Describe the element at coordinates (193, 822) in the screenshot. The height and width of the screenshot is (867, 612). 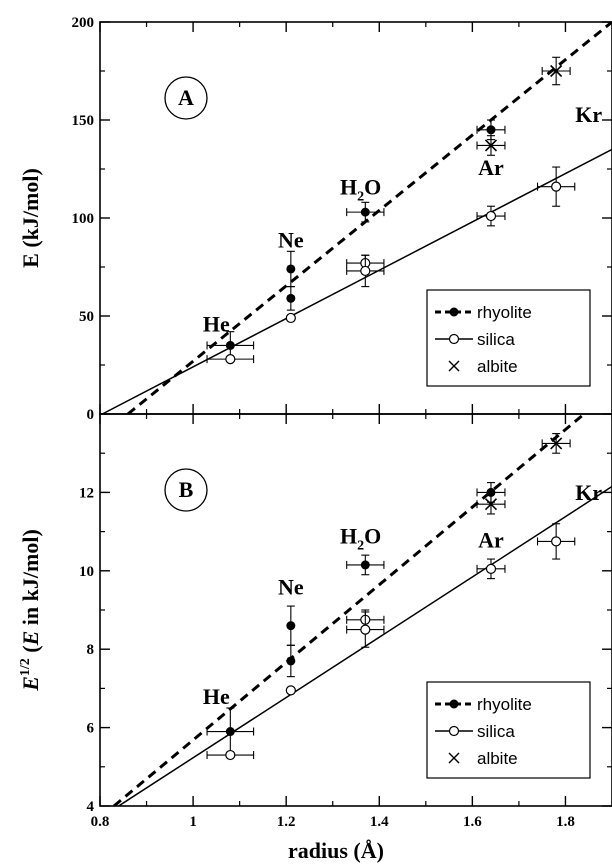
I see `x-tick-label: 1` at that location.